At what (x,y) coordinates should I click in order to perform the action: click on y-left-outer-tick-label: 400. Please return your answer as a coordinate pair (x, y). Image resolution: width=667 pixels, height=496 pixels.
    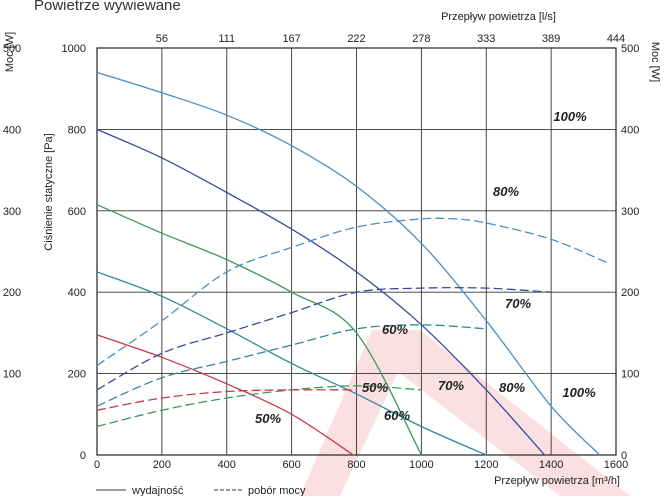
    Looking at the image, I should click on (12, 130).